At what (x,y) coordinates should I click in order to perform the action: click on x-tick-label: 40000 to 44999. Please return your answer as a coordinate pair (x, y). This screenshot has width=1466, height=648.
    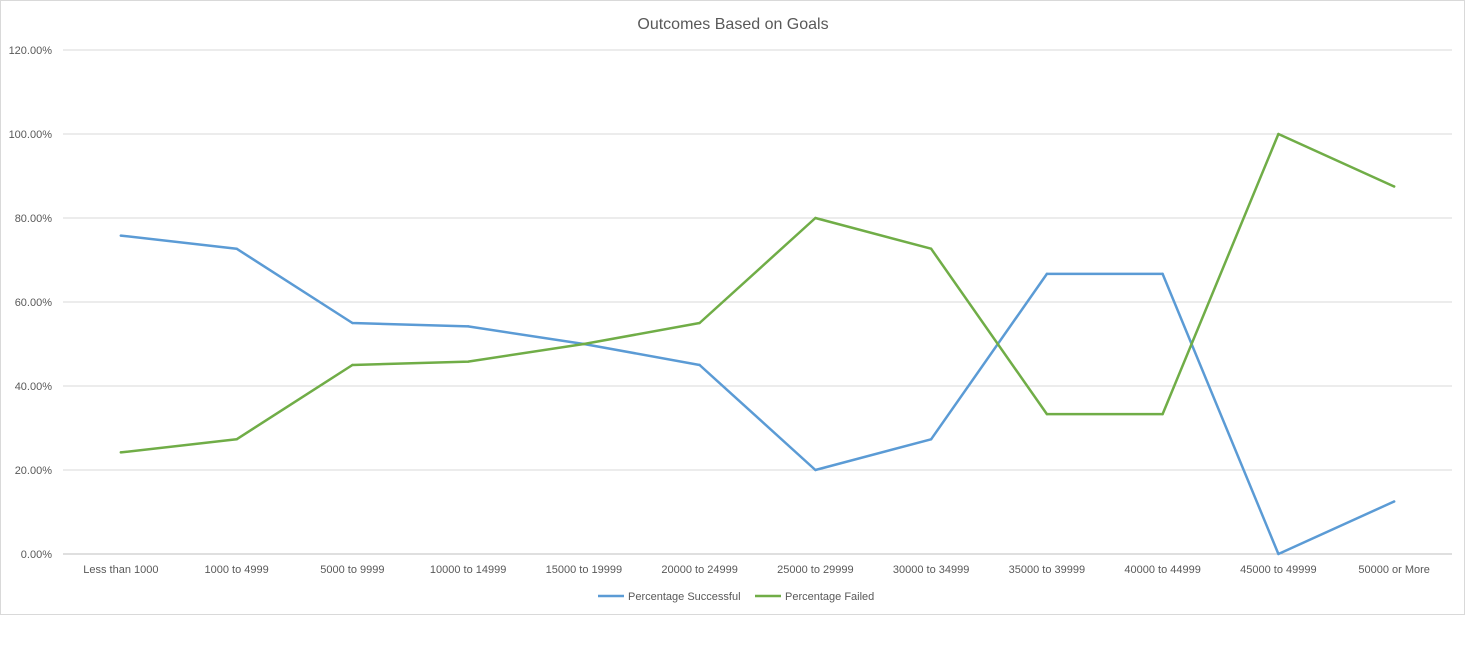
    Looking at the image, I should click on (1162, 570).